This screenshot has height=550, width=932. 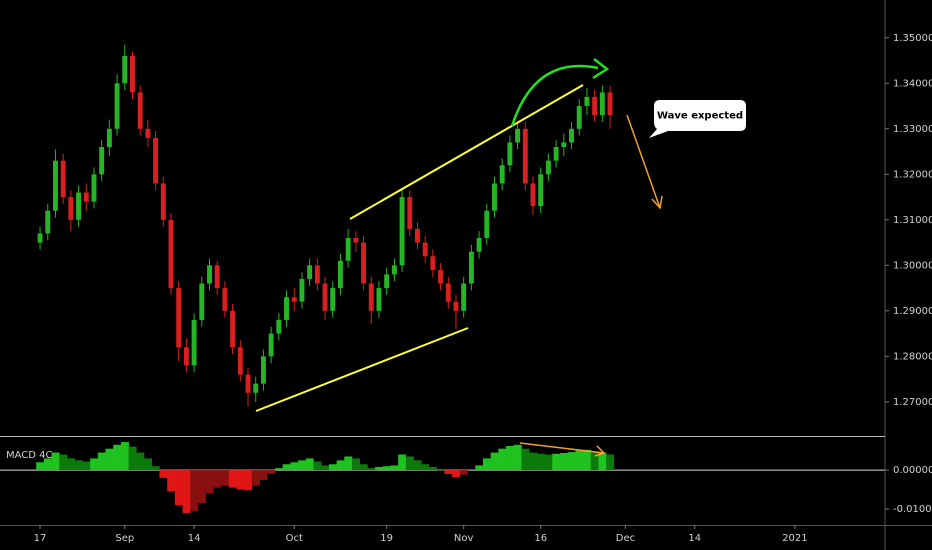 What do you see at coordinates (912, 470) in the screenshot?
I see `macd-y-tick-label: 0.00000` at bounding box center [912, 470].